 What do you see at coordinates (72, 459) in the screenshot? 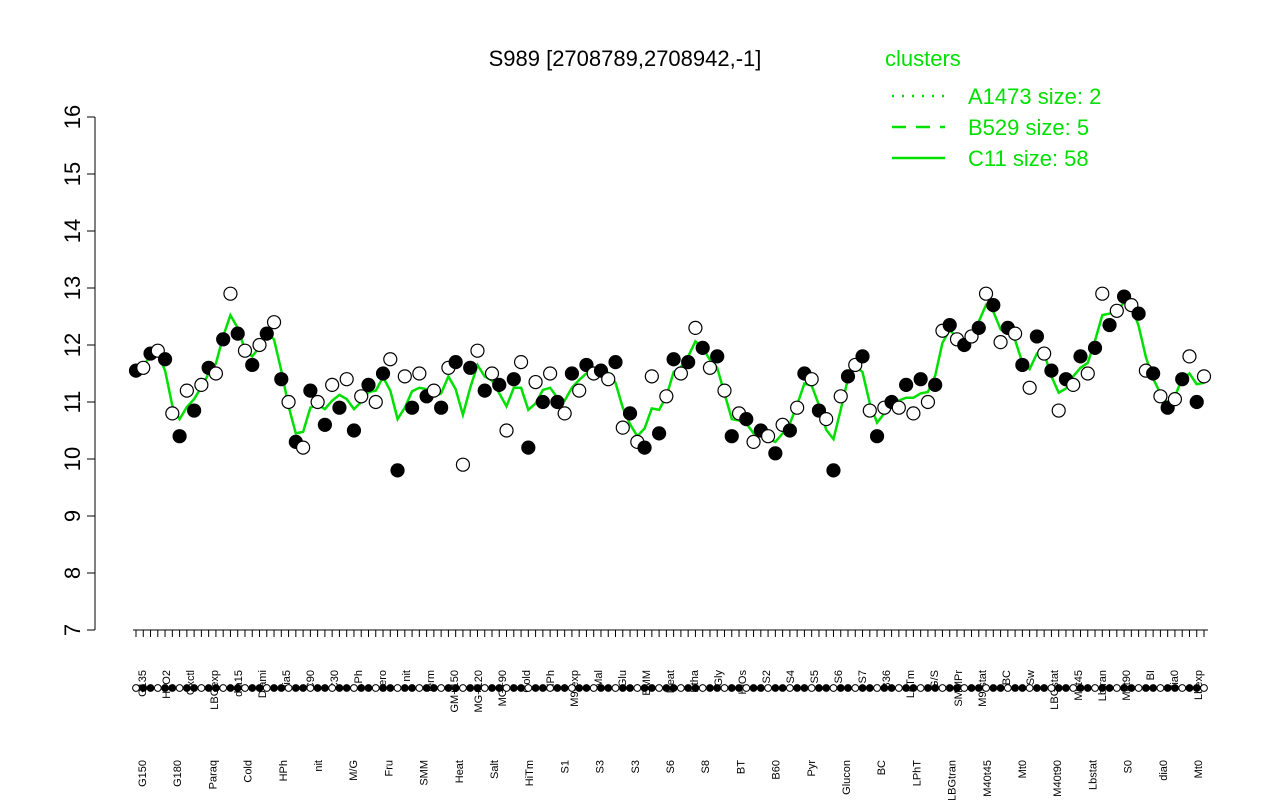
I see `y-tick-label: 10` at bounding box center [72, 459].